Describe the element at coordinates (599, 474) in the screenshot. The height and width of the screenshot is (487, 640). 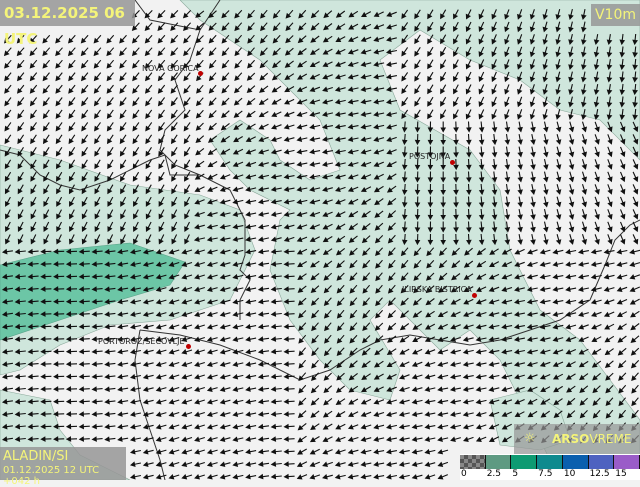
I see `legend-tick: 12.5` at that location.